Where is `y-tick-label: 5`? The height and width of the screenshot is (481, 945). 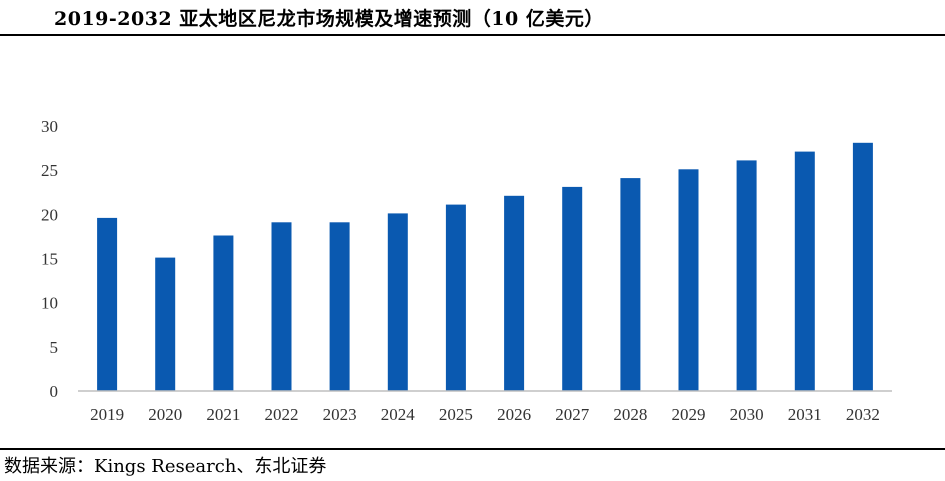 y-tick-label: 5 is located at coordinates (54, 347).